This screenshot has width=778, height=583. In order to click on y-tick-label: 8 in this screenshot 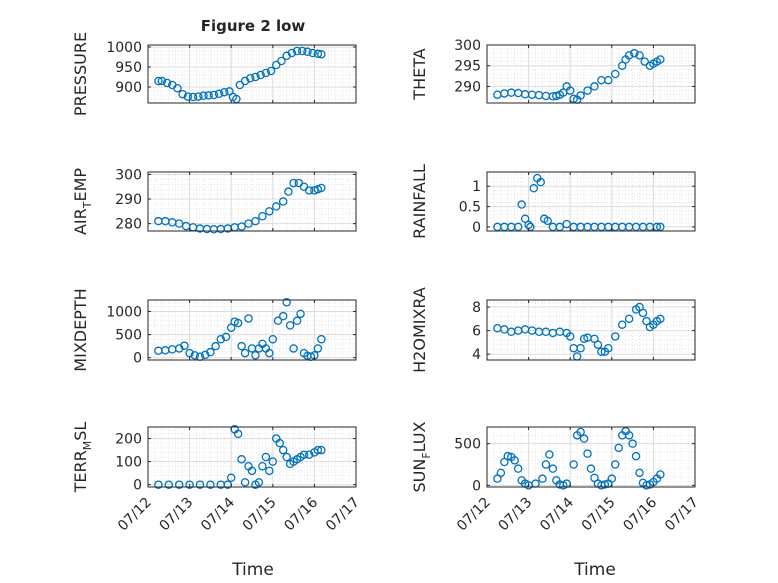, I will do `click(476, 308)`.